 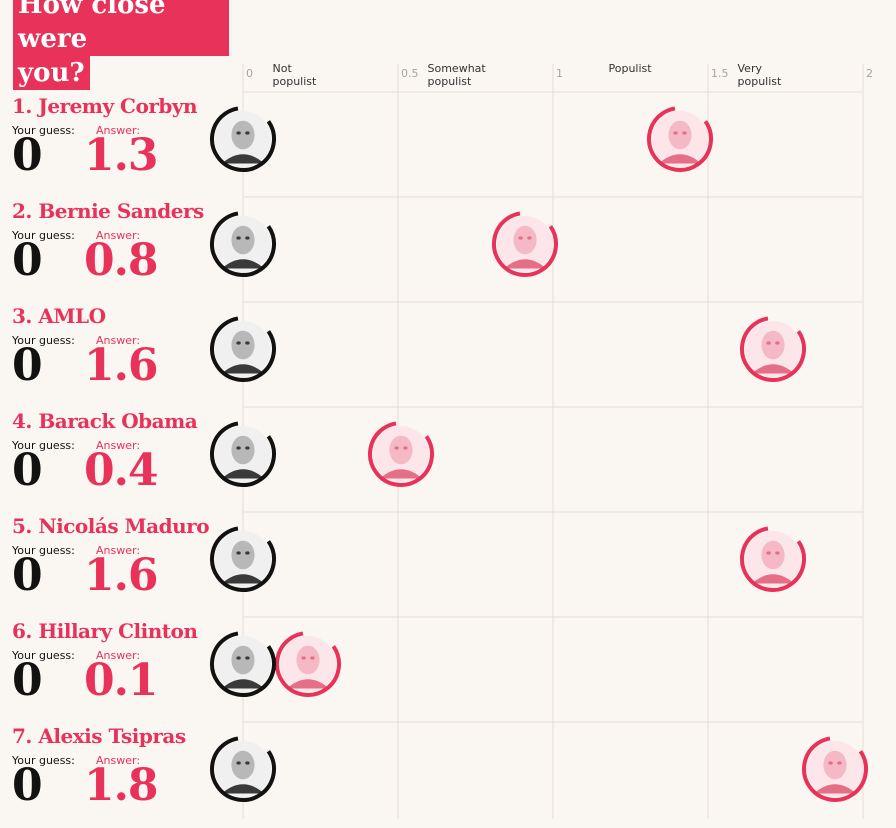 What do you see at coordinates (720, 73) in the screenshot?
I see `x-tick-label: 1.5` at bounding box center [720, 73].